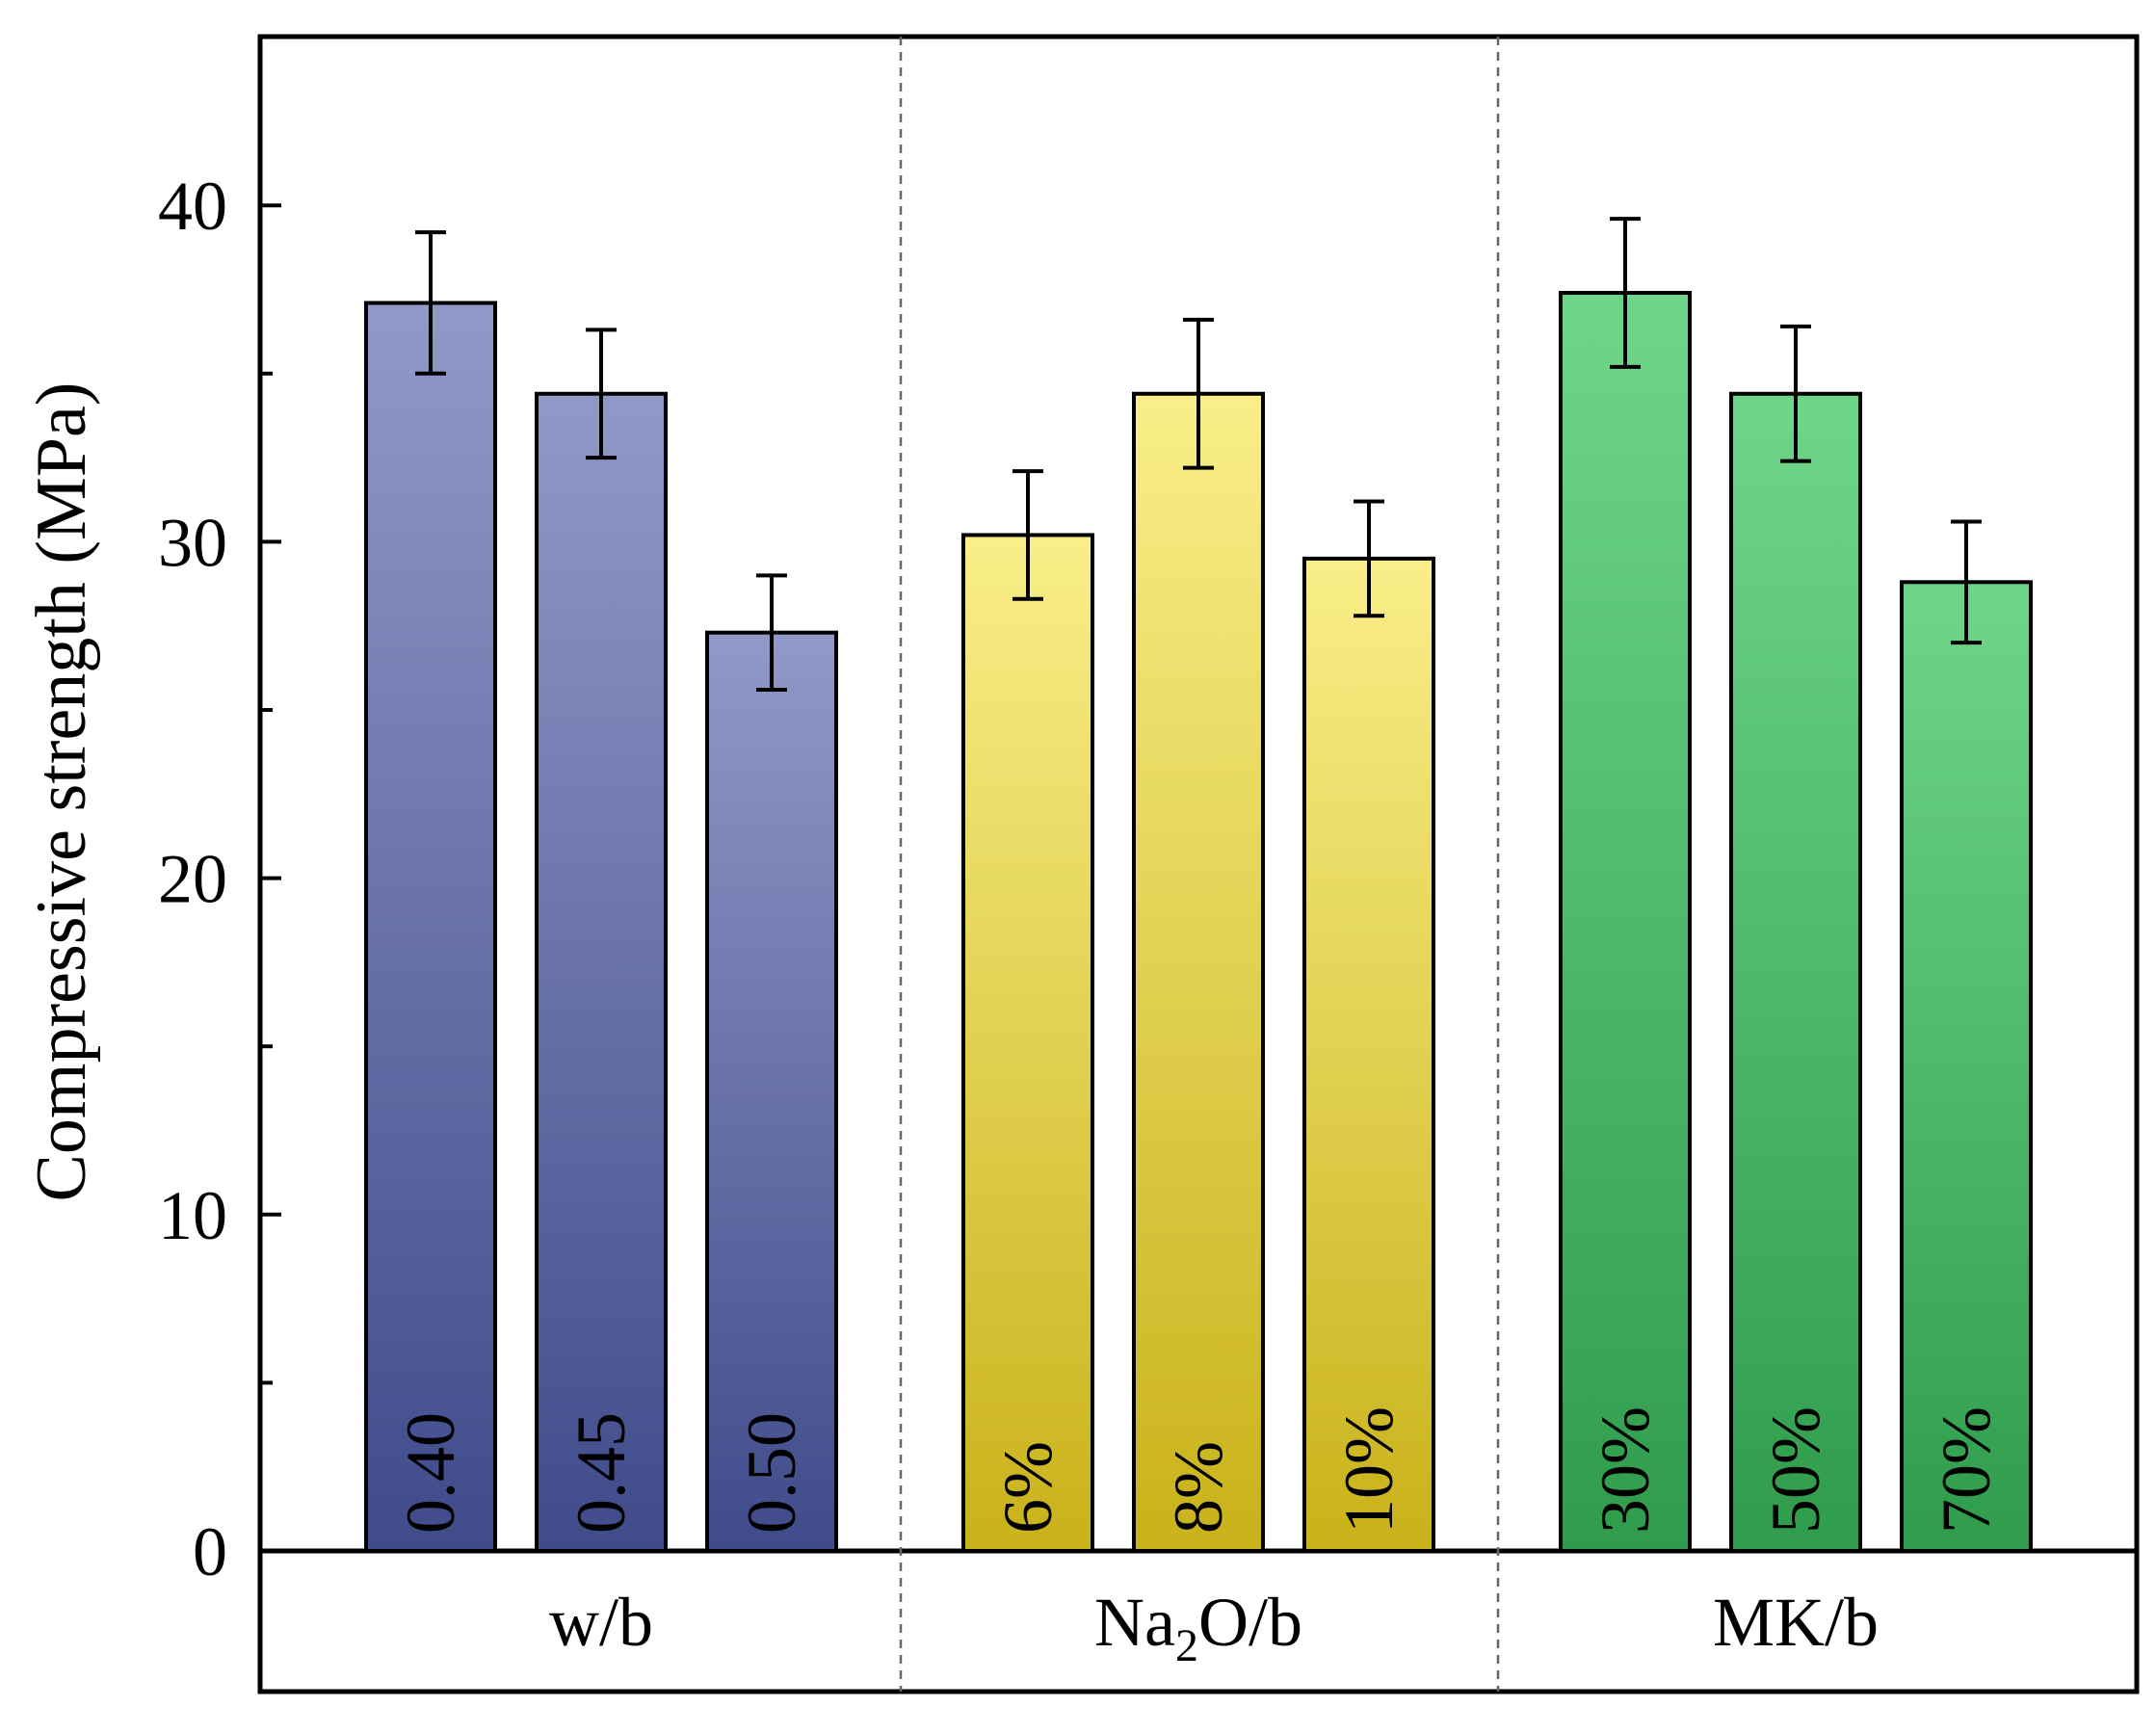 The height and width of the screenshot is (1733, 2156). I want to click on bar-label: 8%, so click(1198, 1488).